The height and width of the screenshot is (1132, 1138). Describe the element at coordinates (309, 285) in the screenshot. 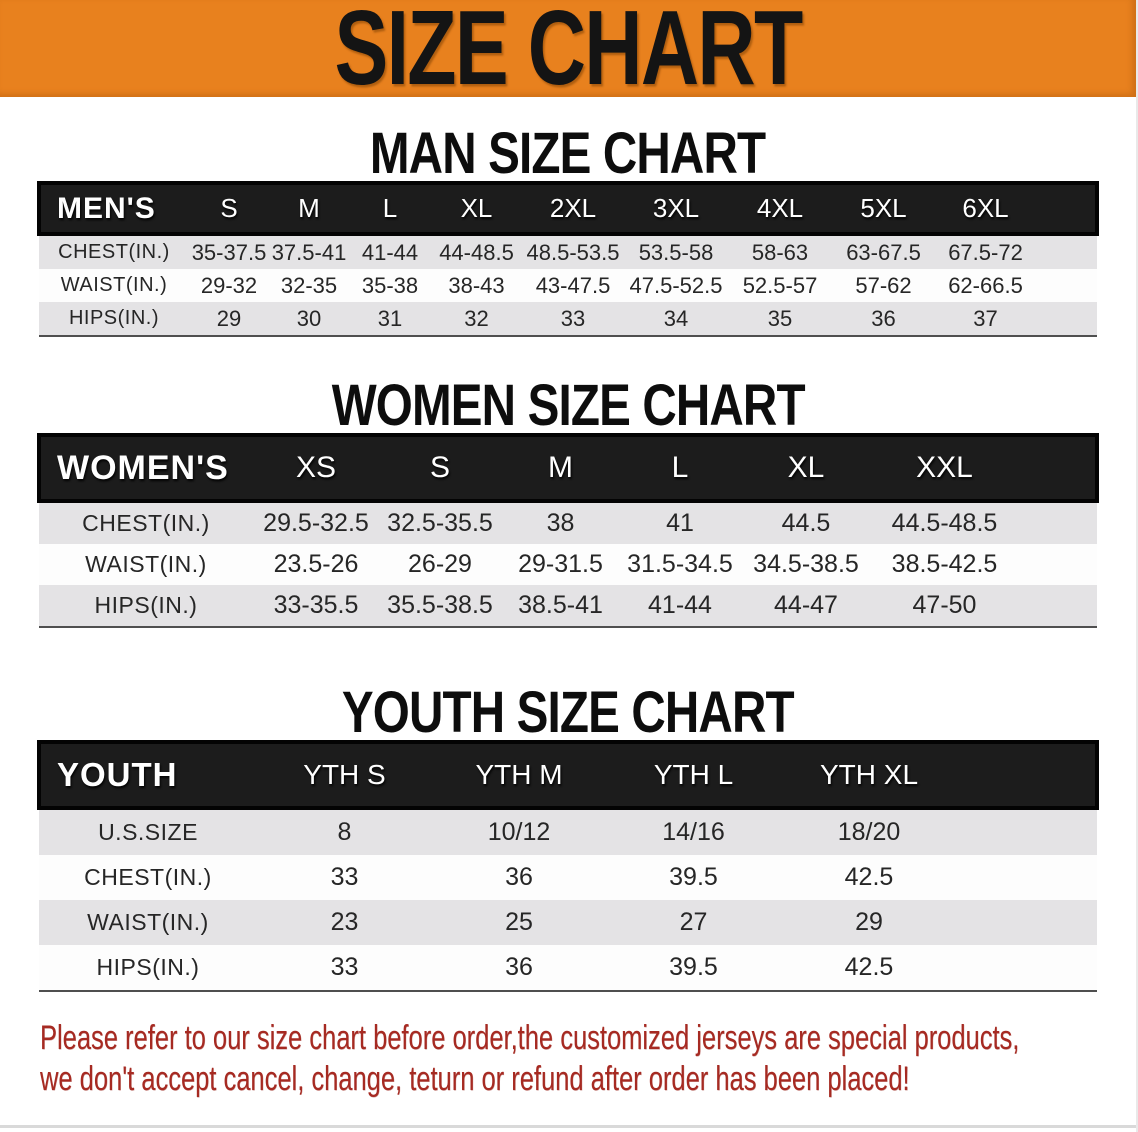

I see `size-value: 32-35` at that location.